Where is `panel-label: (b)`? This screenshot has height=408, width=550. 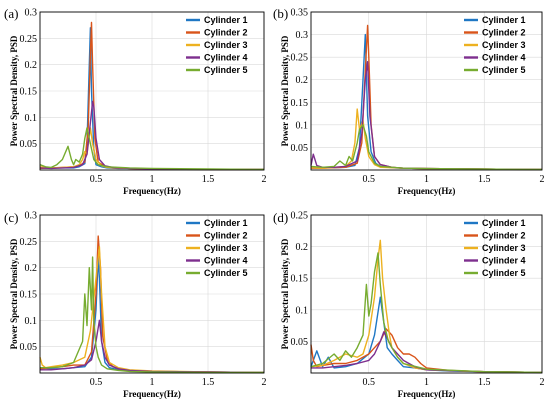
panel-label: (b) is located at coordinates (280, 13).